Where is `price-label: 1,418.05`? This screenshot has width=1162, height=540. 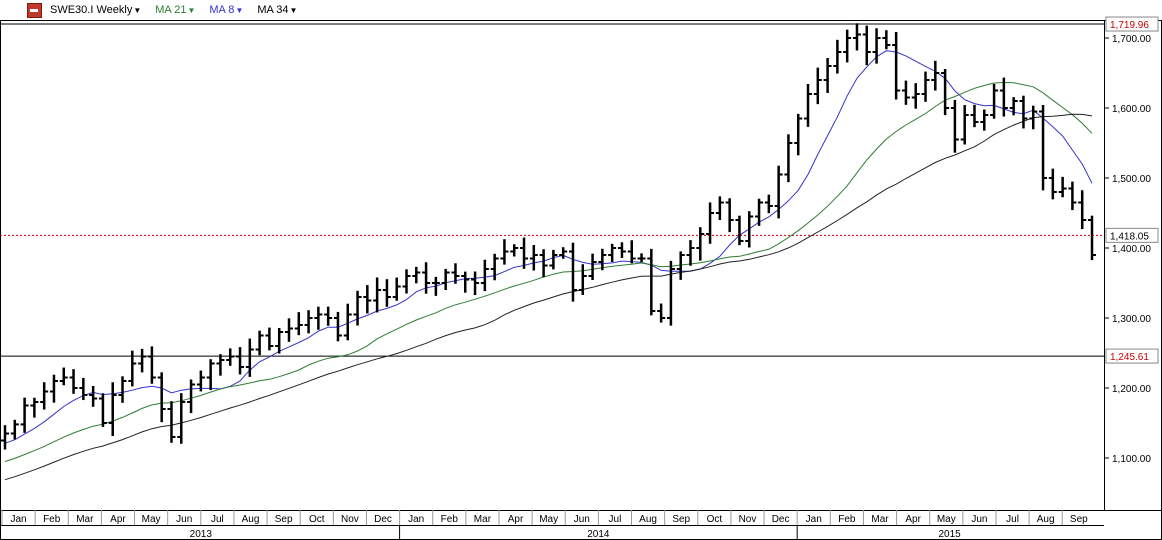
price-label: 1,418.05 is located at coordinates (1129, 236).